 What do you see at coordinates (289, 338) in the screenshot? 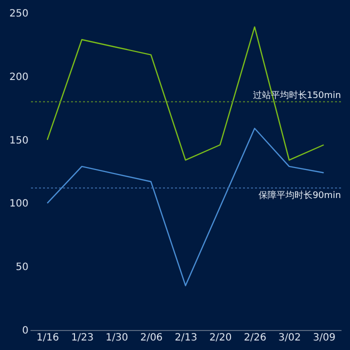
I see `x-tick-label: 3/02` at bounding box center [289, 338].